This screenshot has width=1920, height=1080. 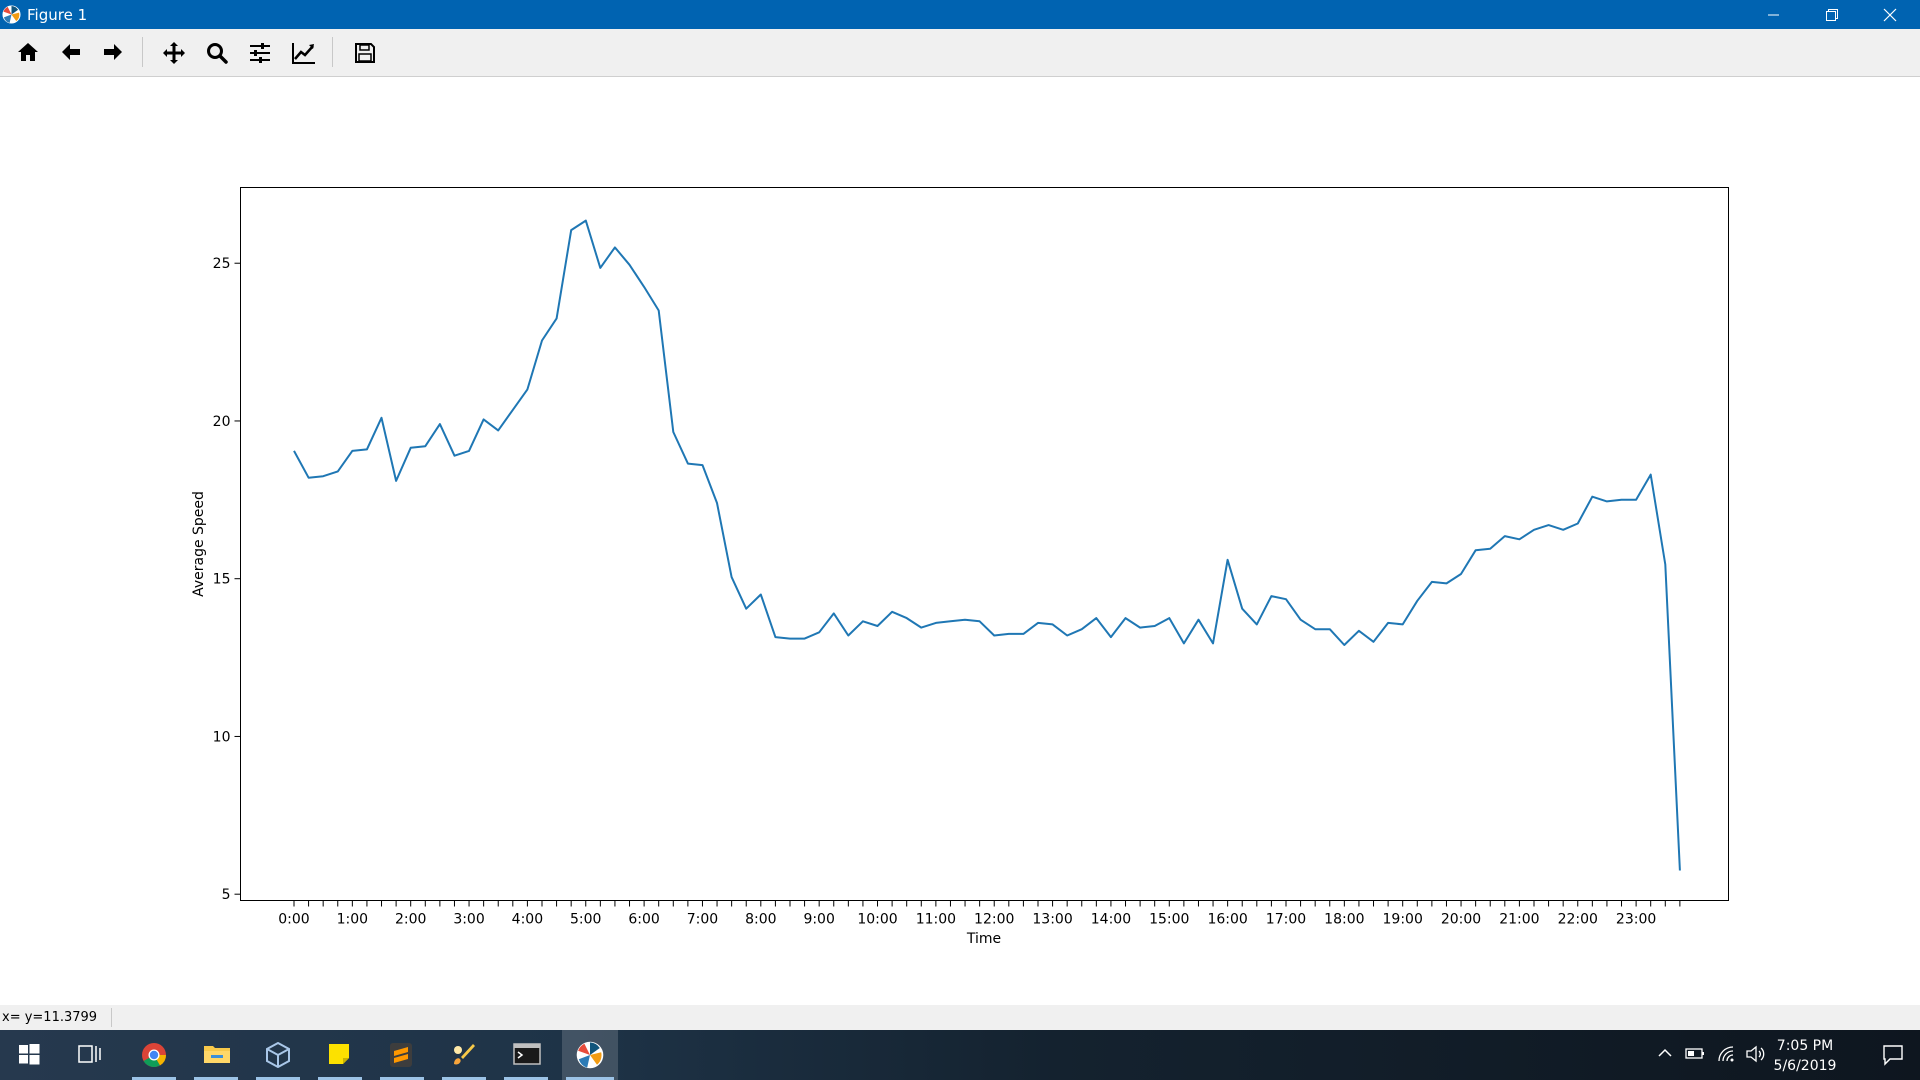 What do you see at coordinates (960, 1055) in the screenshot?
I see `windows-taskbar: 7:05 PM 5/6/2019` at bounding box center [960, 1055].